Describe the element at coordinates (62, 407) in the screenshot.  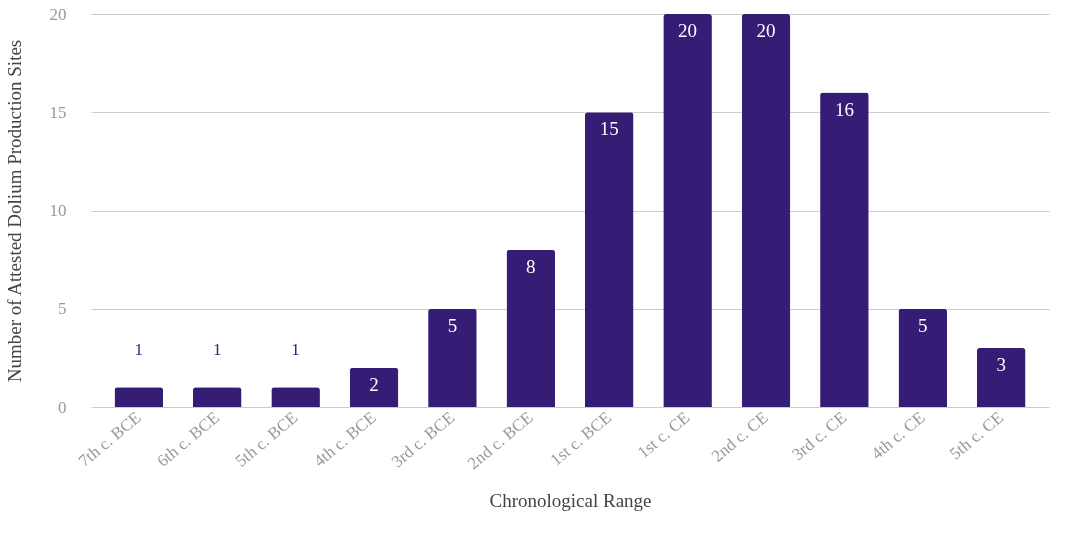
I see `y-tick-label: 0` at that location.